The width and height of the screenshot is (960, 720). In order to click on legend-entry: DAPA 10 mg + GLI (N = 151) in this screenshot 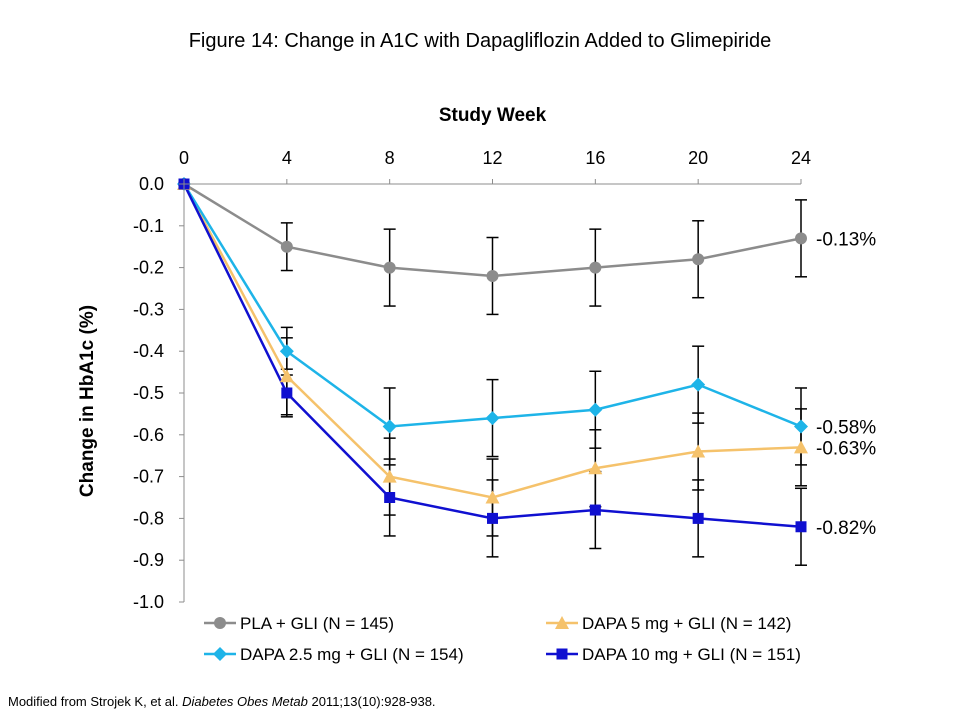, I will do `click(673, 654)`.